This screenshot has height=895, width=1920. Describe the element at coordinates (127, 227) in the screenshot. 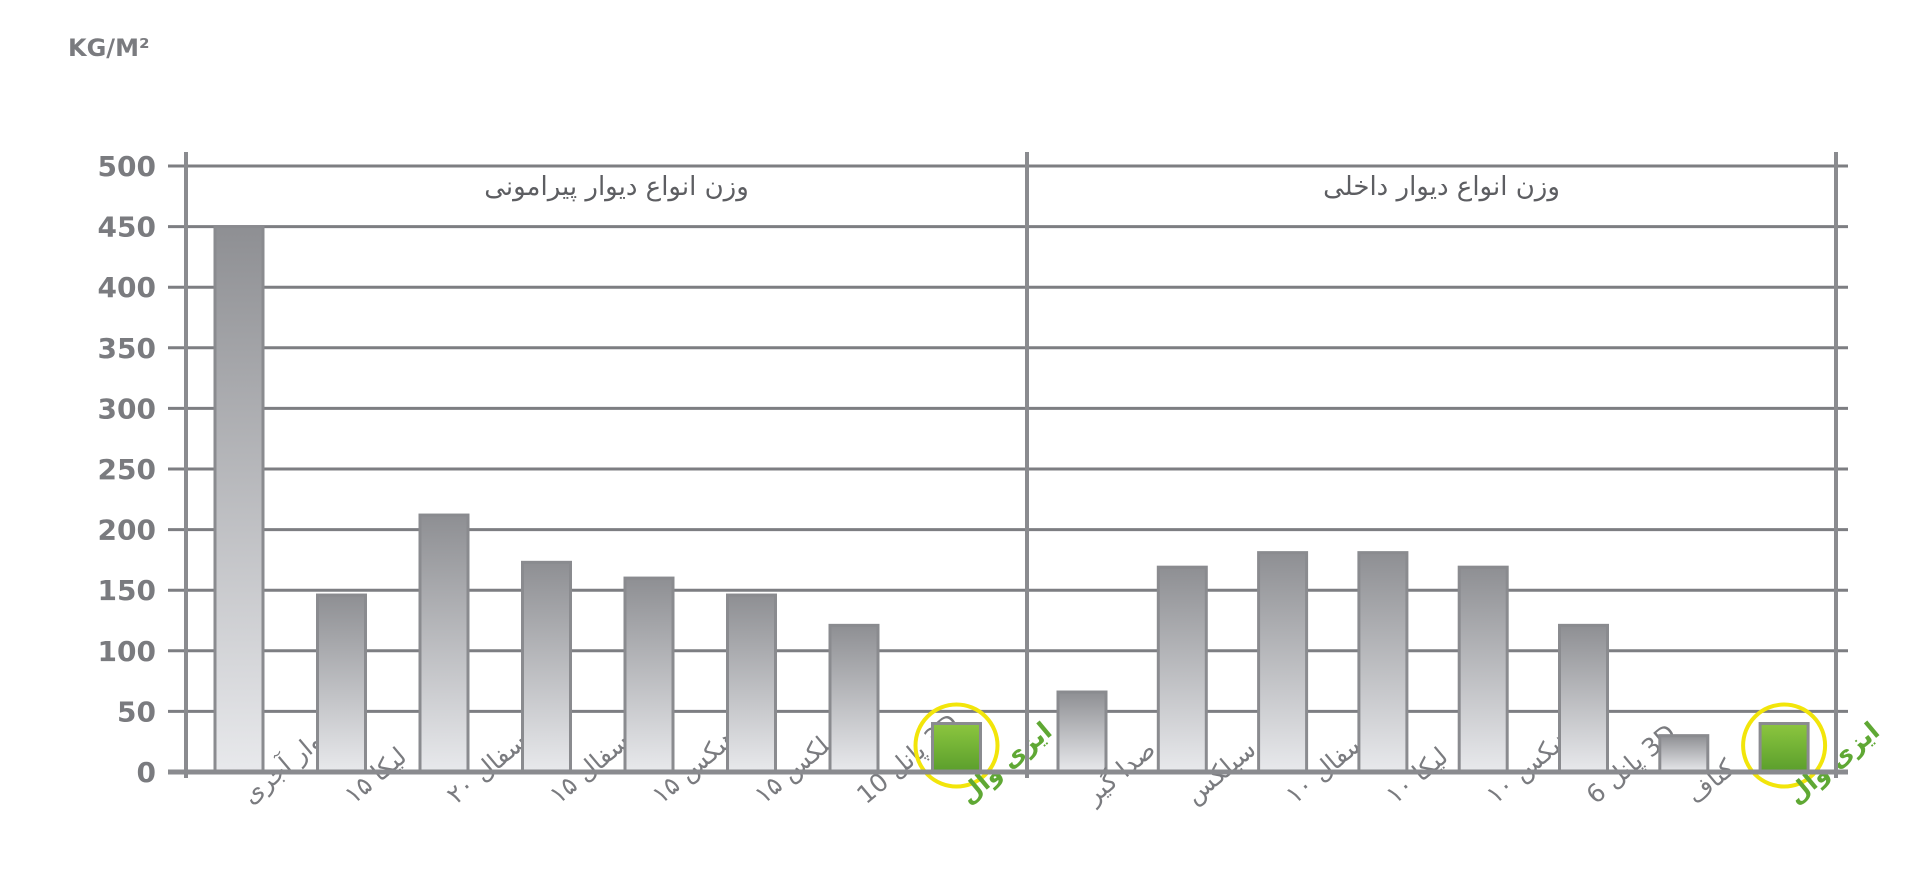

I see `y-tick-label: 450` at that location.